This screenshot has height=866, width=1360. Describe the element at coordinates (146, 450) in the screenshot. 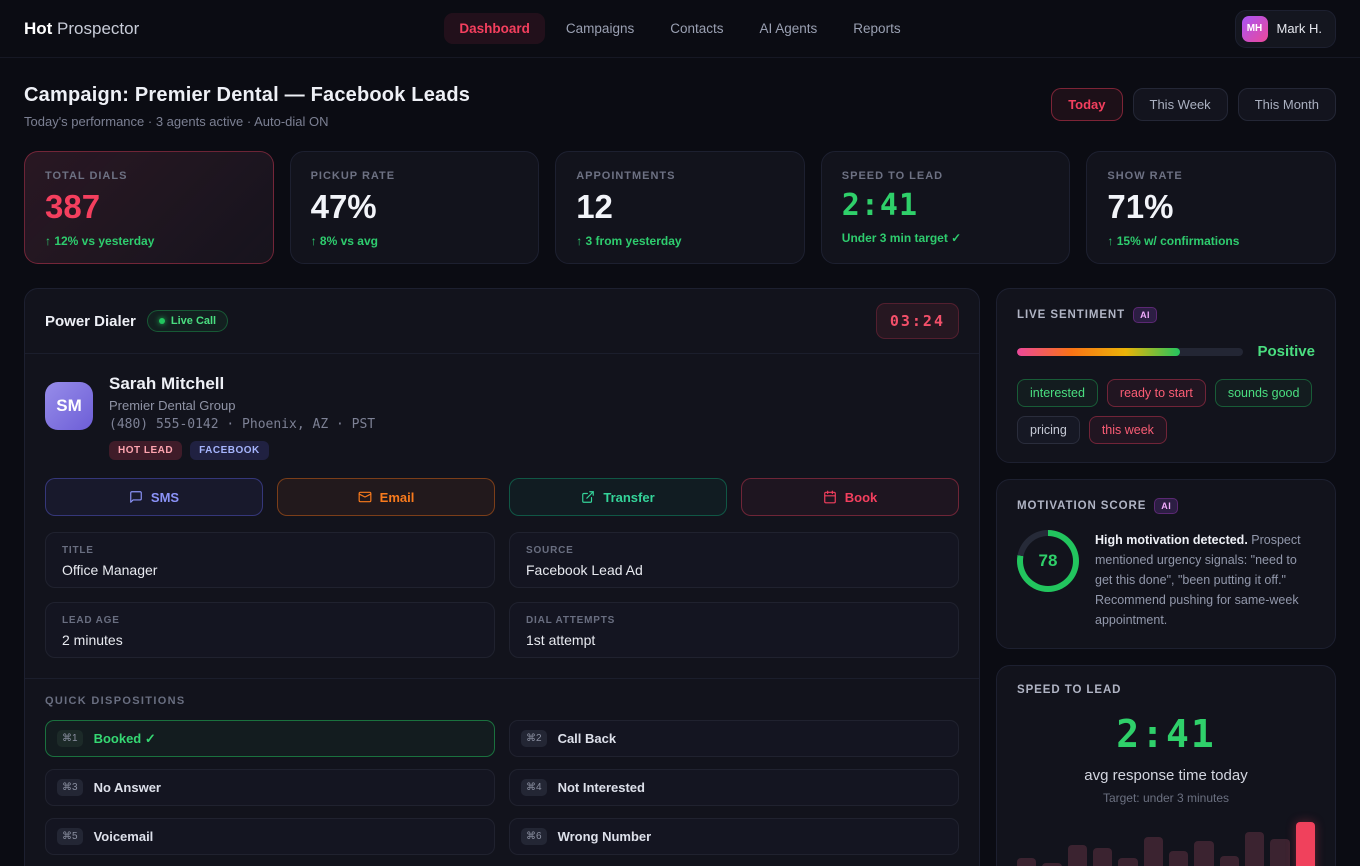

I see `hot-lead-tag: HOT LEAD` at that location.